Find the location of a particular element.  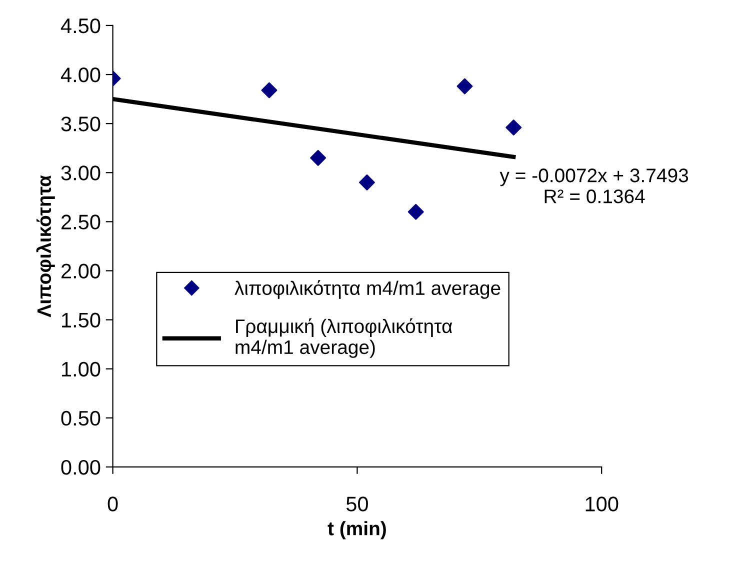

annotation: y = -0.0072x + 3.7493 R² = 0.1364 is located at coordinates (594, 186).